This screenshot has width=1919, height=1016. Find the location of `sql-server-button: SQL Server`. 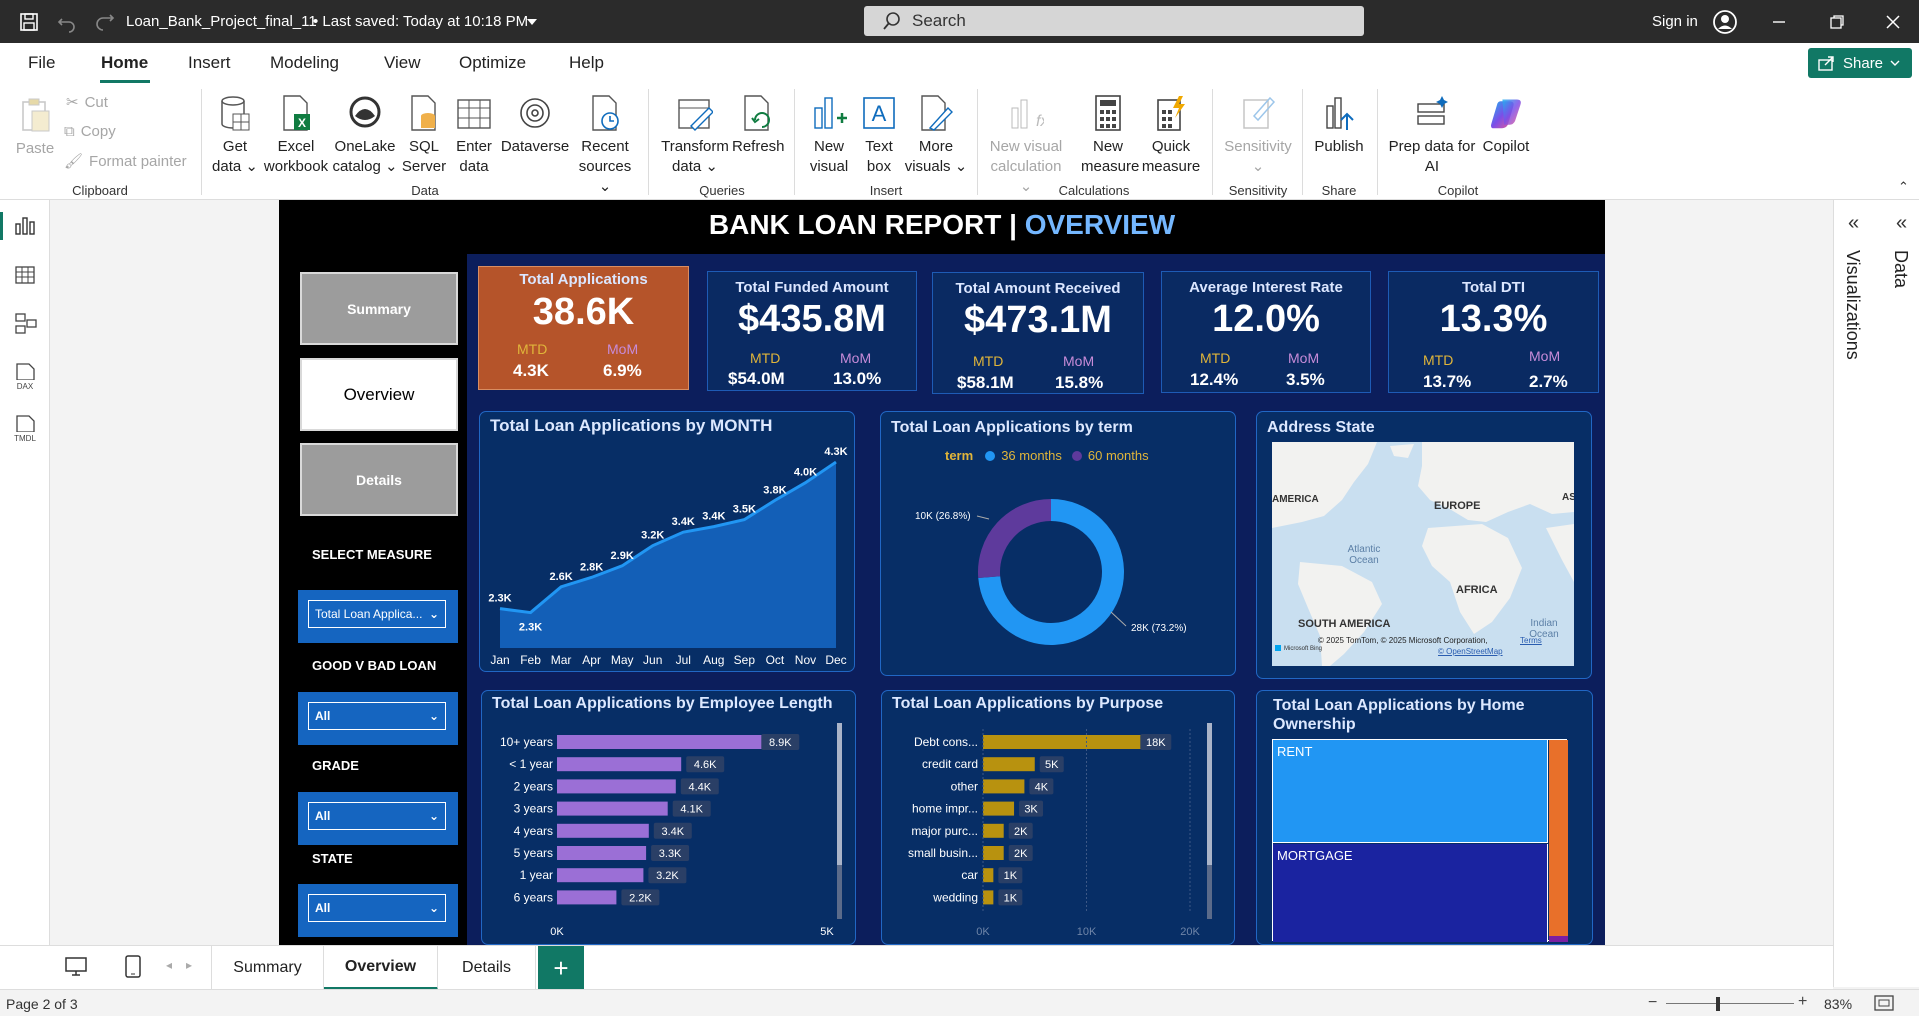

sql-server-button: SQL Server is located at coordinates (424, 135).